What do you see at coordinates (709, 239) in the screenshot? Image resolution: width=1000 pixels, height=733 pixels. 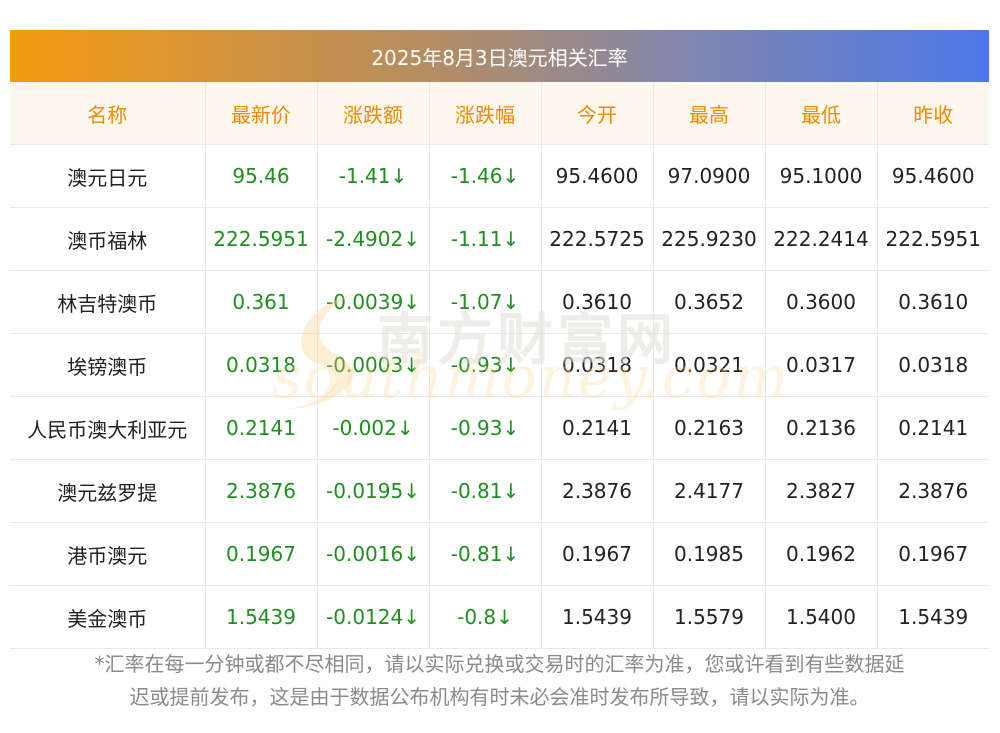 I see `cell-high: 225.9230` at bounding box center [709, 239].